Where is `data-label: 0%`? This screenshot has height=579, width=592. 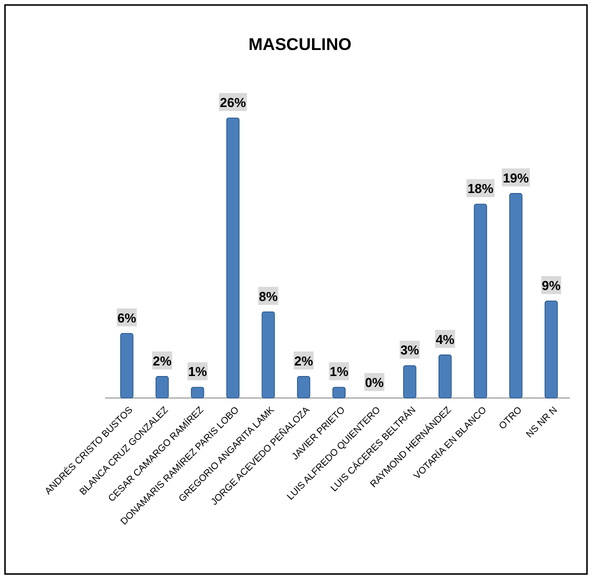
data-label: 0% is located at coordinates (374, 382).